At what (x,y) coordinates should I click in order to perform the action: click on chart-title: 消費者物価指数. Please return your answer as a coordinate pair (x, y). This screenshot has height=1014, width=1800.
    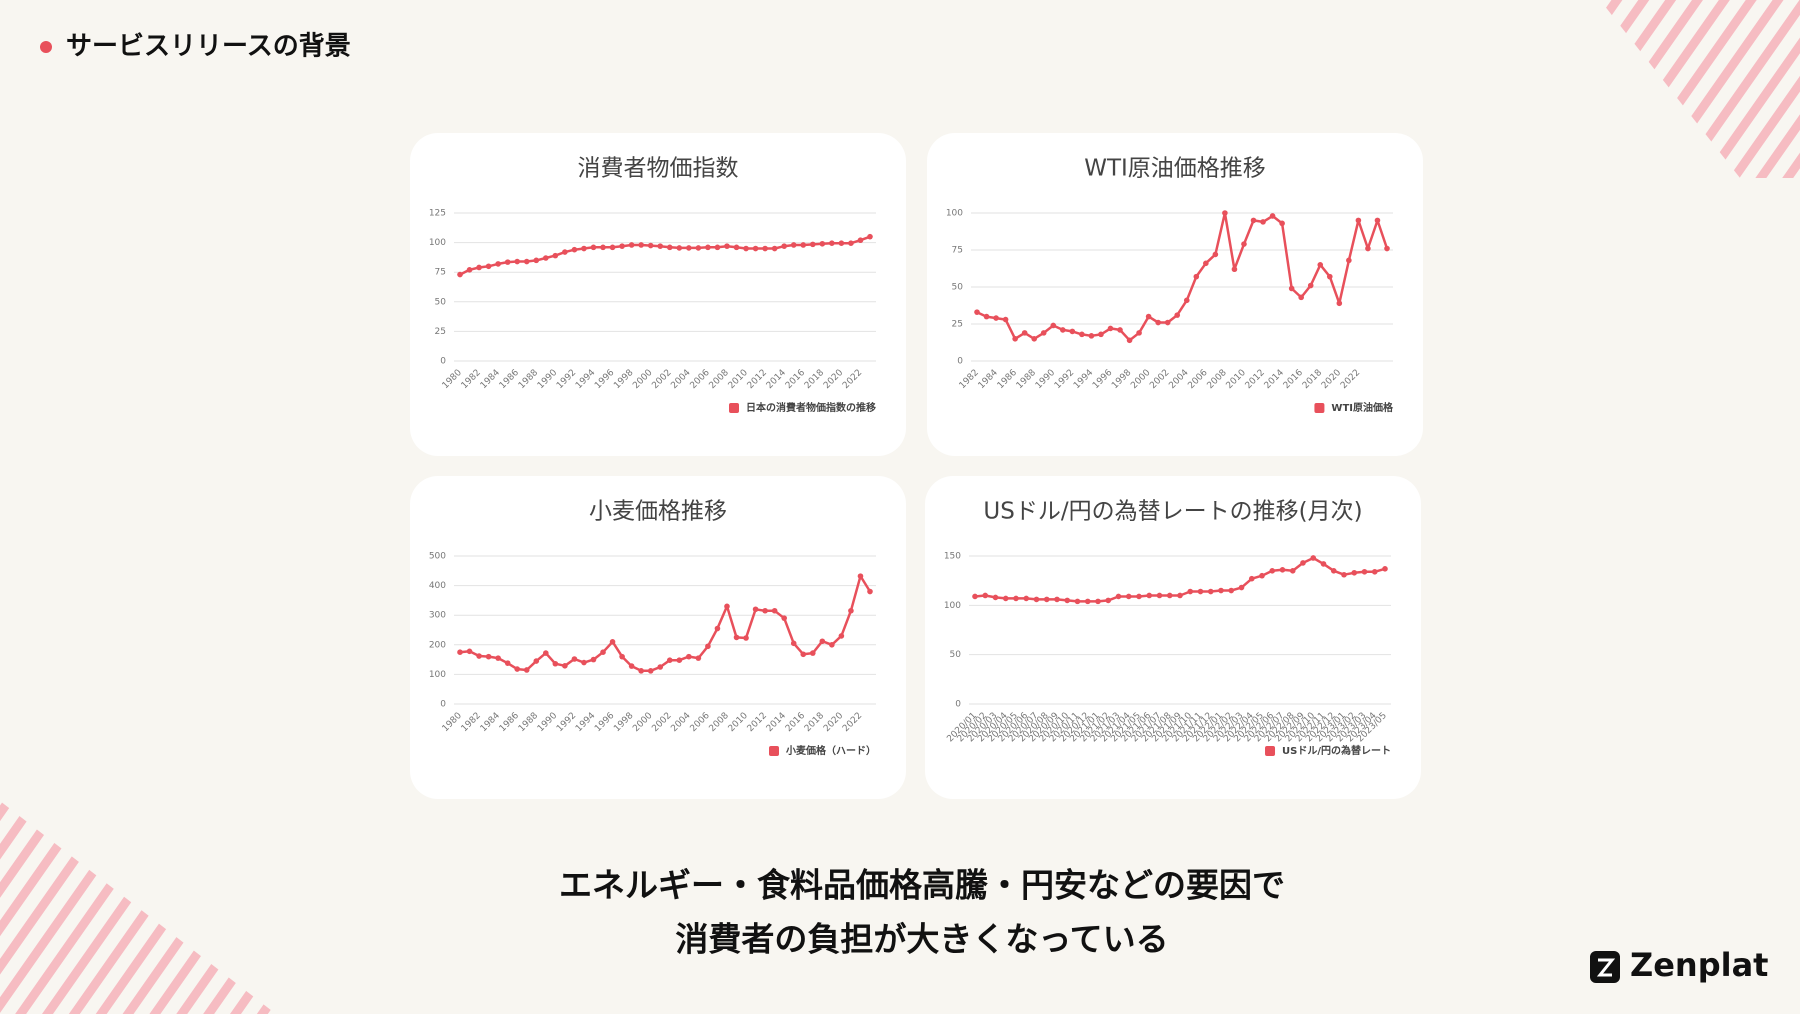
    Looking at the image, I should click on (658, 169).